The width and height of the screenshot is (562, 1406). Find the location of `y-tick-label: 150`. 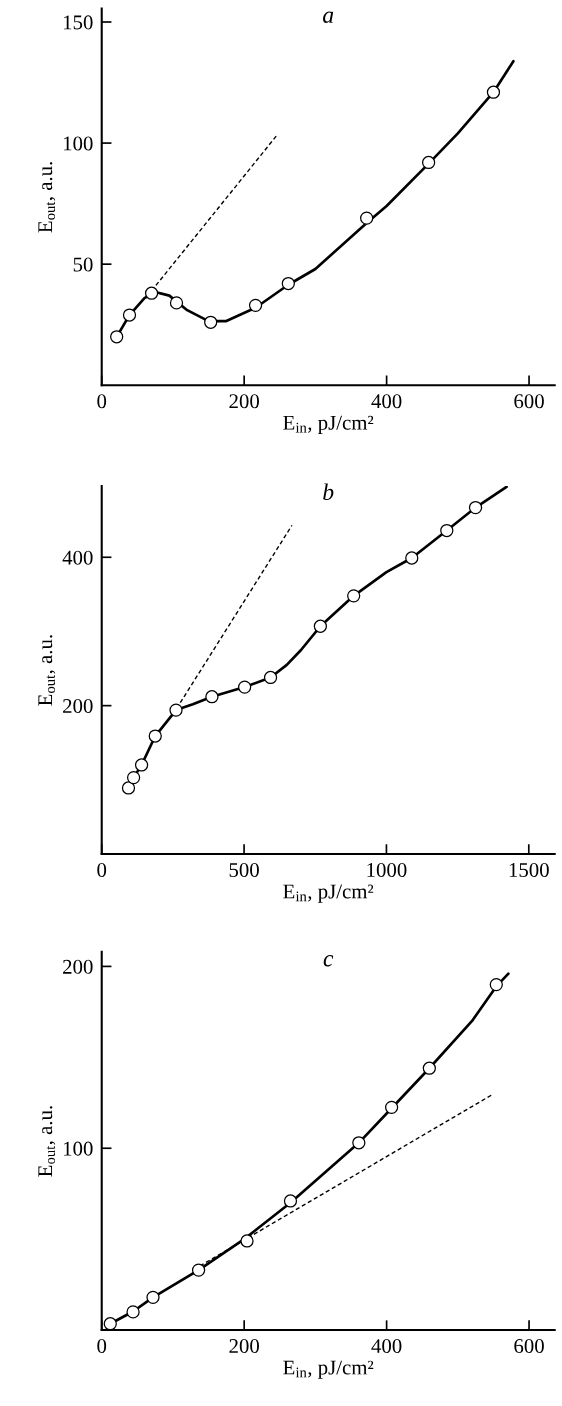

y-tick-label: 150 is located at coordinates (78, 22).